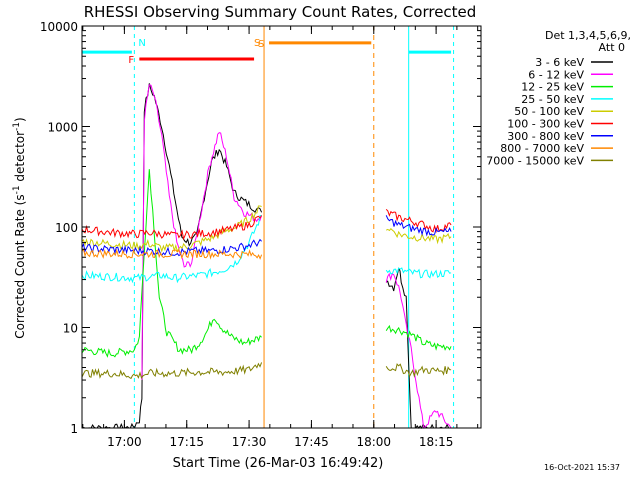 The image size is (640, 480). Describe the element at coordinates (141, 43) in the screenshot. I see `interval-label-0: N` at that location.